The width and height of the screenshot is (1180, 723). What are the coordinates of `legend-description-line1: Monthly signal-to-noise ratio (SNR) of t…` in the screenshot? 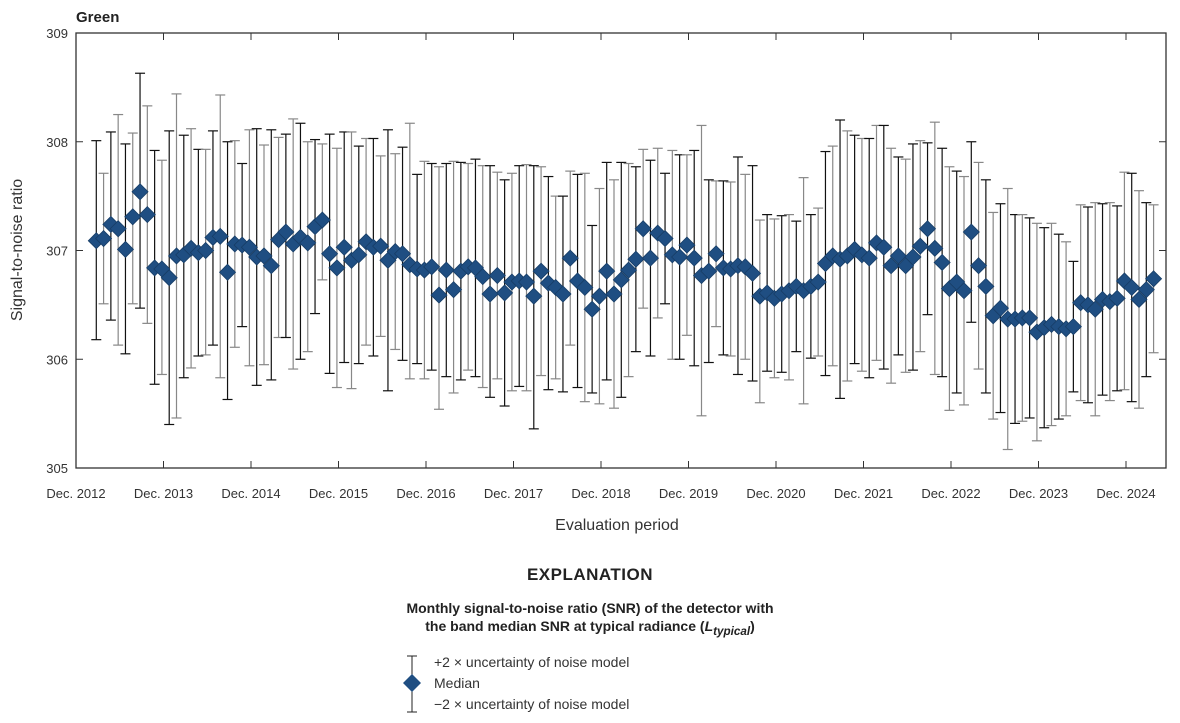 It's located at (590, 608).